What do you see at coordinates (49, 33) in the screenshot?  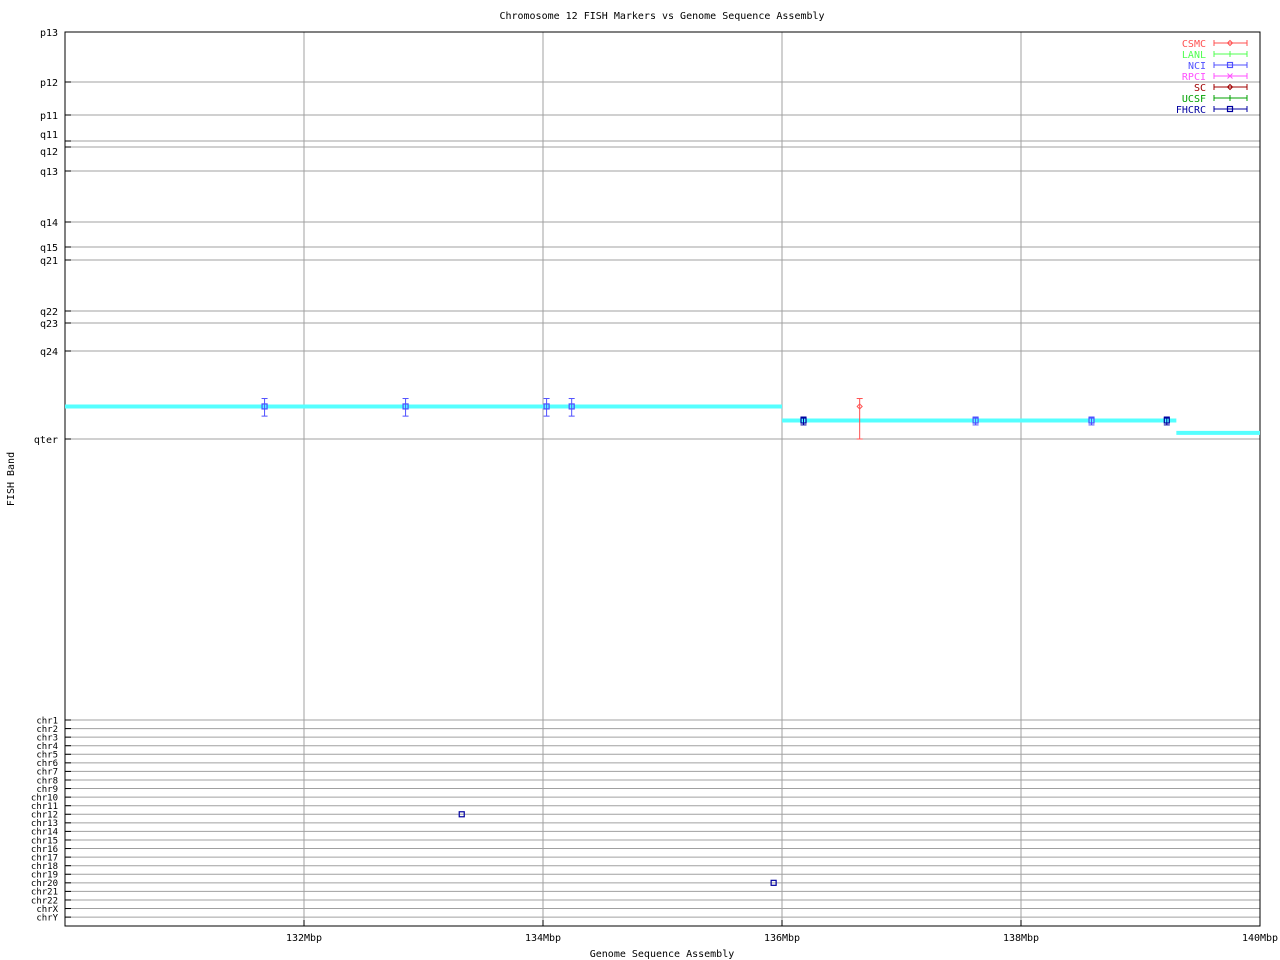 I see `band-tick-label: p13` at bounding box center [49, 33].